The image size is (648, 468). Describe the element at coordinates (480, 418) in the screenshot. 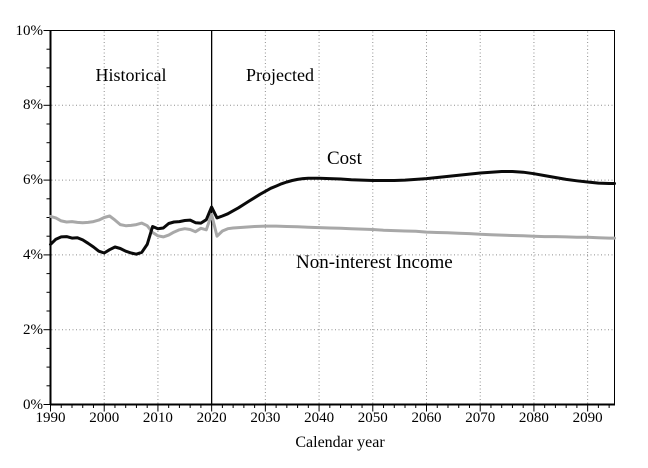

I see `x-tick-label: 2070` at that location.